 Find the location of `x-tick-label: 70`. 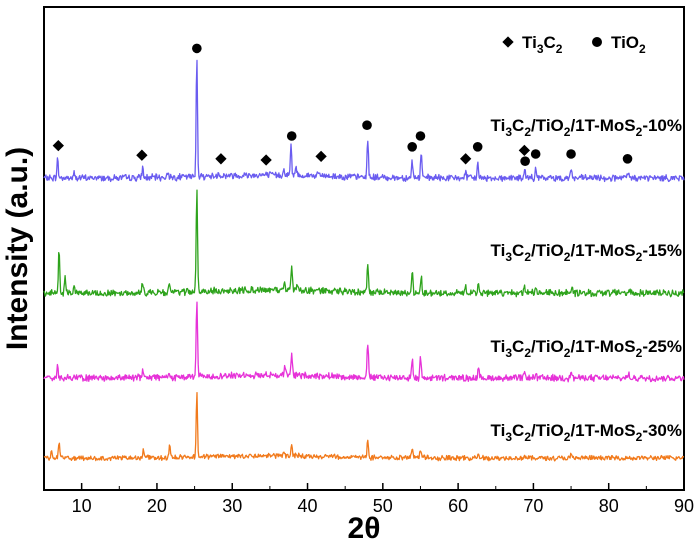

x-tick-label: 70 is located at coordinates (533, 506).